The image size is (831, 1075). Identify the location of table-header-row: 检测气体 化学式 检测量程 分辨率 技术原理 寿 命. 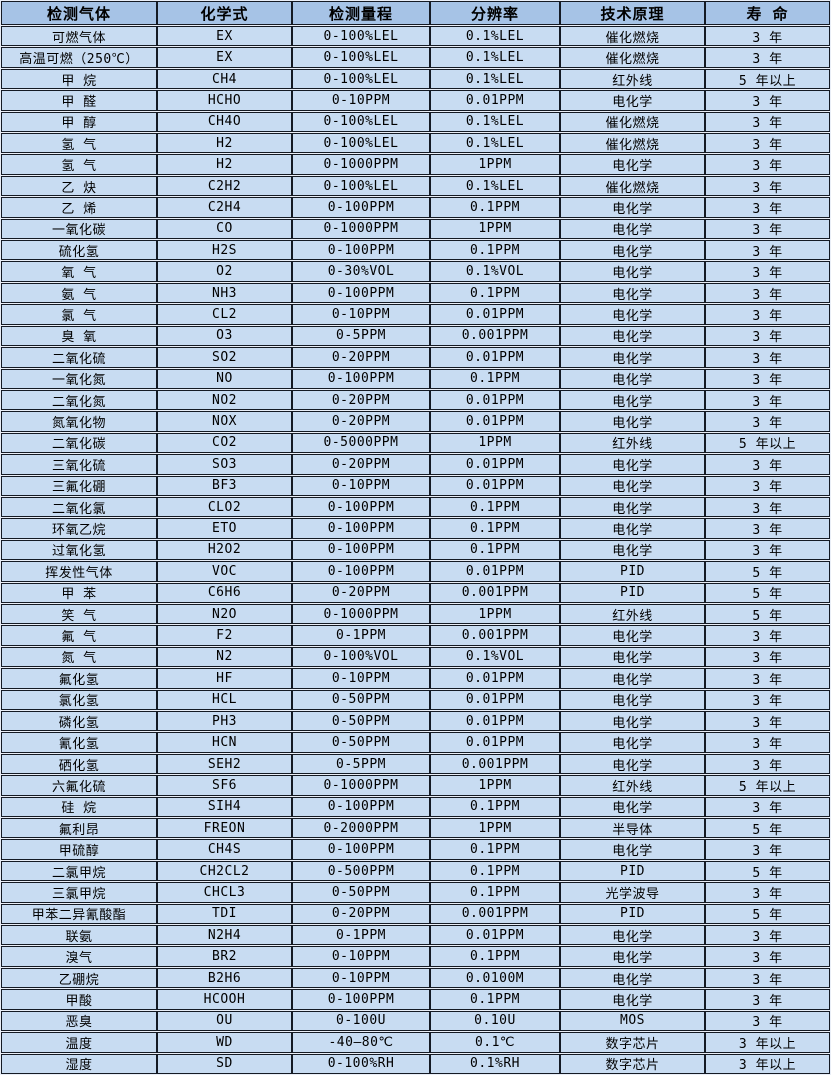
(415, 13).